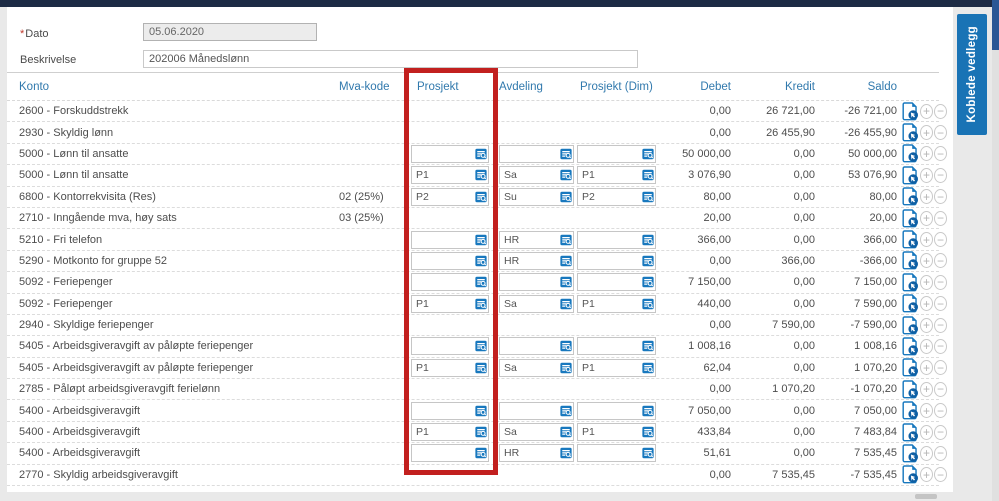 This screenshot has width=999, height=501. I want to click on vertical-scrollbar-thumb, so click(995, 25).